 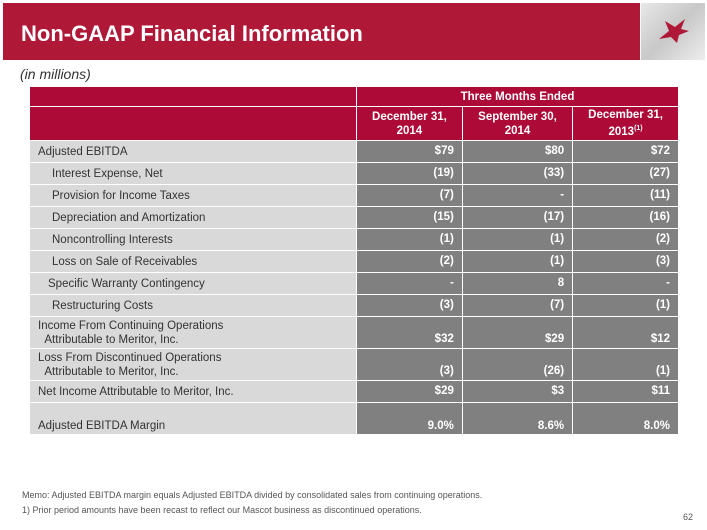 What do you see at coordinates (625, 151) in the screenshot?
I see `cell-value: $72` at bounding box center [625, 151].